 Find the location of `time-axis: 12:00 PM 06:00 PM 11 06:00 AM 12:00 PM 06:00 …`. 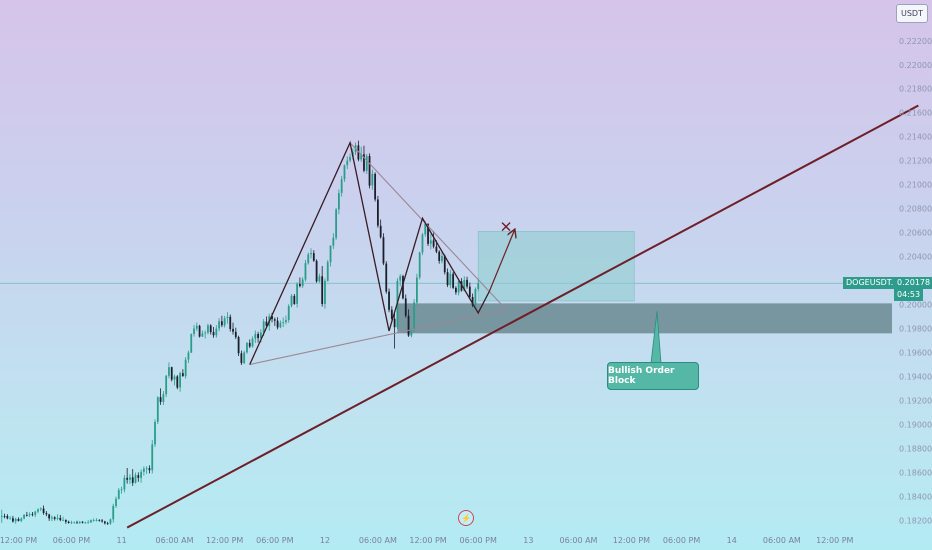

time-axis: 12:00 PM 06:00 PM 11 06:00 AM 12:00 PM 06:00 … is located at coordinates (427, 540).